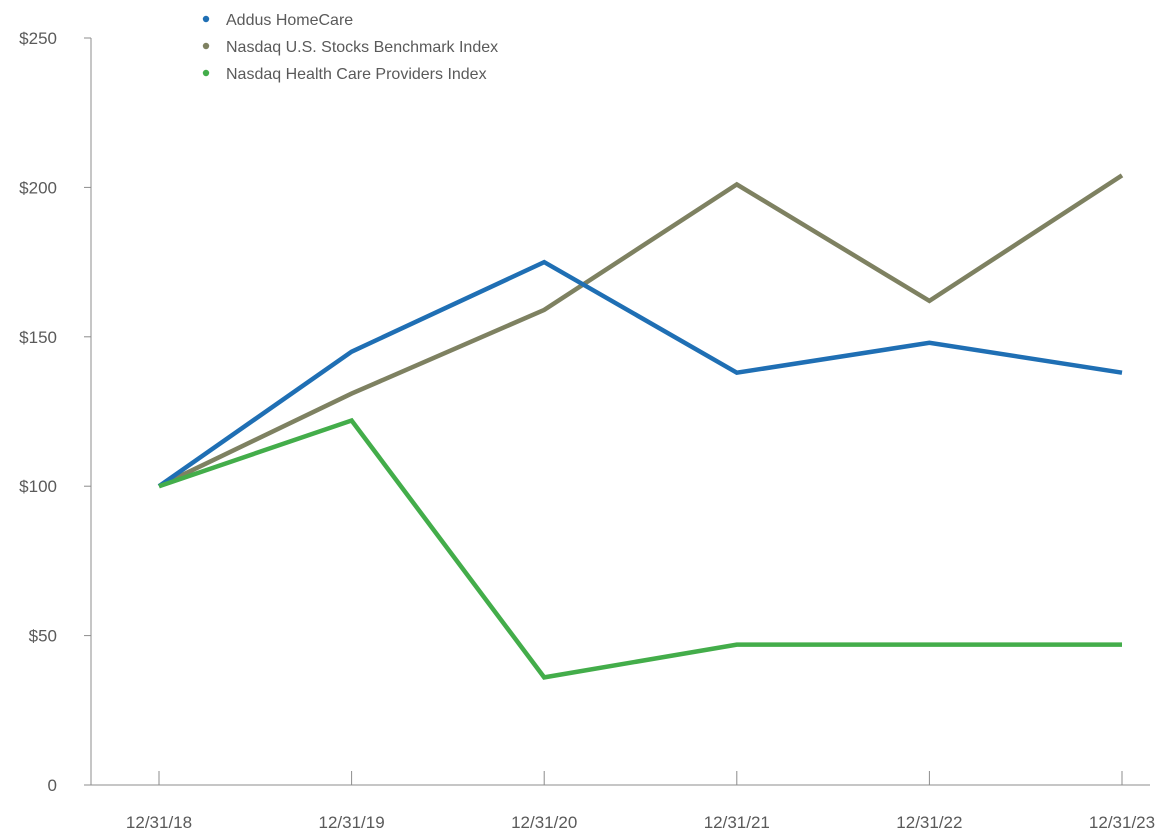 This screenshot has width=1162, height=835. What do you see at coordinates (43, 636) in the screenshot?
I see `y-tick-label: $50` at bounding box center [43, 636].